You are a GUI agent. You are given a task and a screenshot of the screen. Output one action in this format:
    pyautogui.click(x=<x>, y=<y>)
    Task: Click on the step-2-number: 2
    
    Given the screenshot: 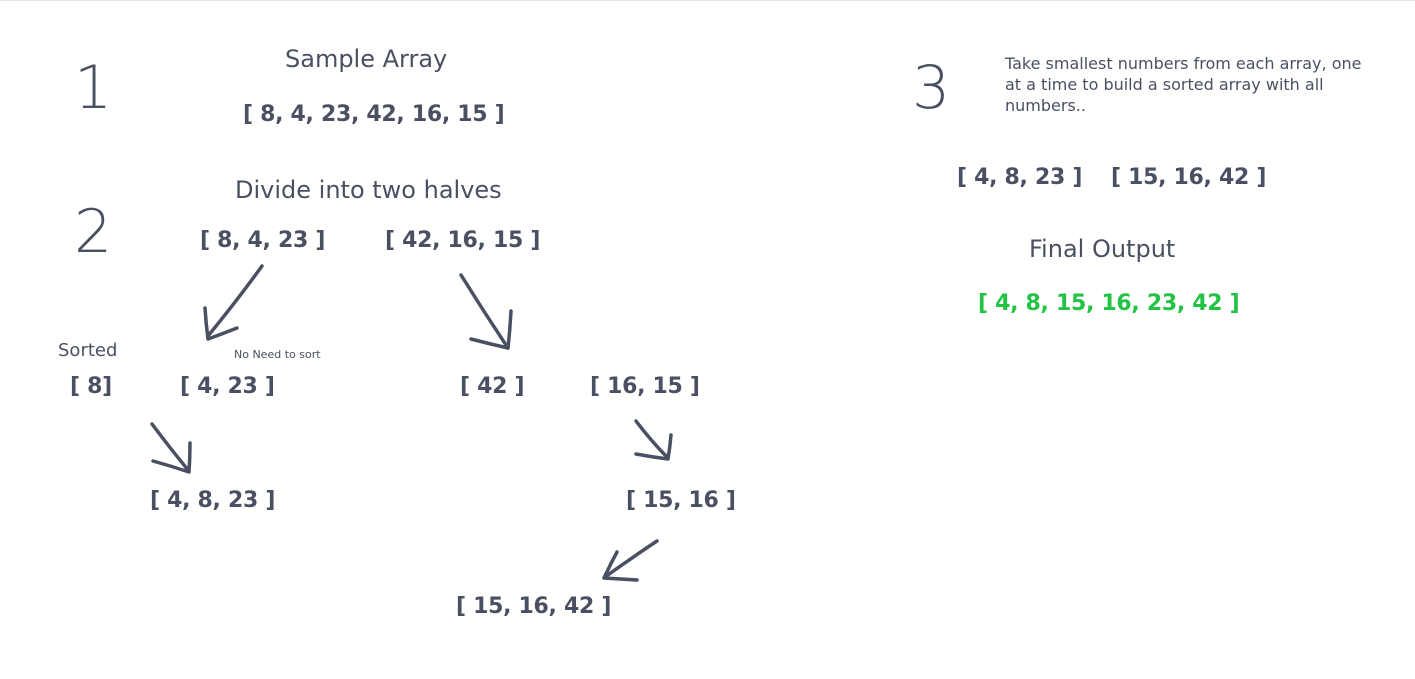 What is the action you would take?
    pyautogui.click(x=93, y=232)
    